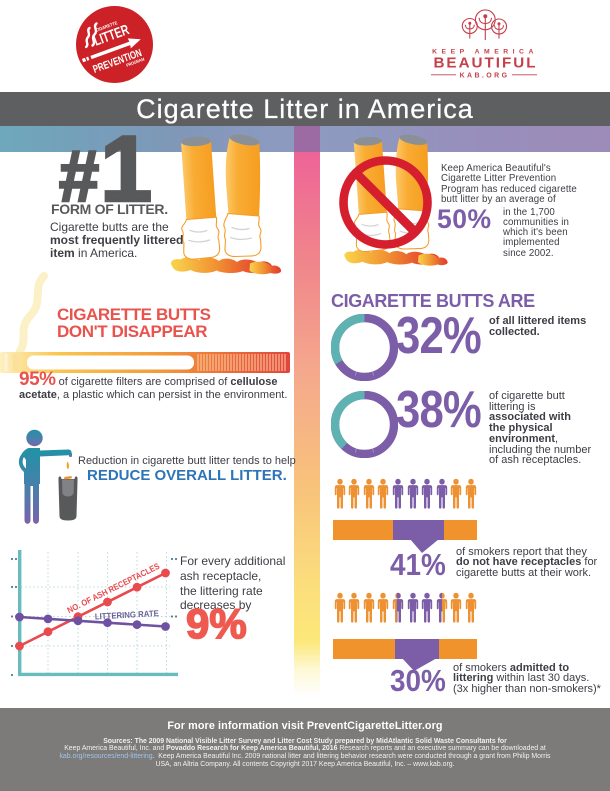 The image size is (610, 791). What do you see at coordinates (485, 63) in the screenshot?
I see `svg-text: BEAUTIFUL` at bounding box center [485, 63].